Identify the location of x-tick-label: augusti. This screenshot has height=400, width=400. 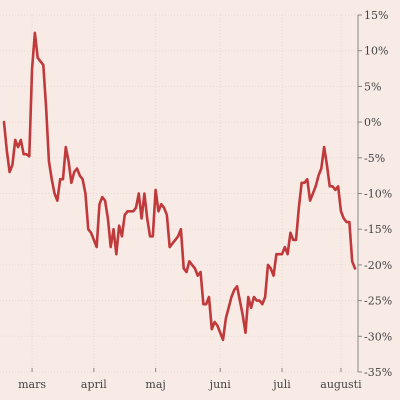
(341, 384).